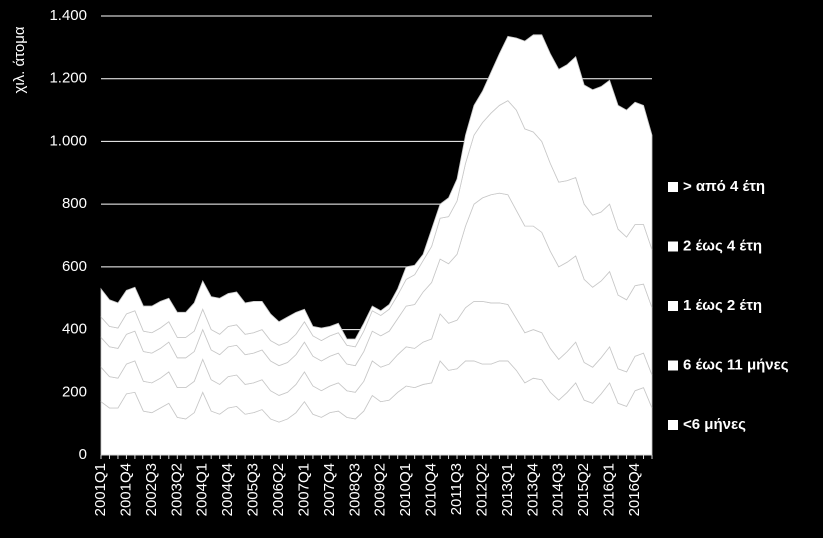 The height and width of the screenshot is (538, 823). What do you see at coordinates (456, 489) in the screenshot?
I see `x-tick-label: 2011Q3` at bounding box center [456, 489].